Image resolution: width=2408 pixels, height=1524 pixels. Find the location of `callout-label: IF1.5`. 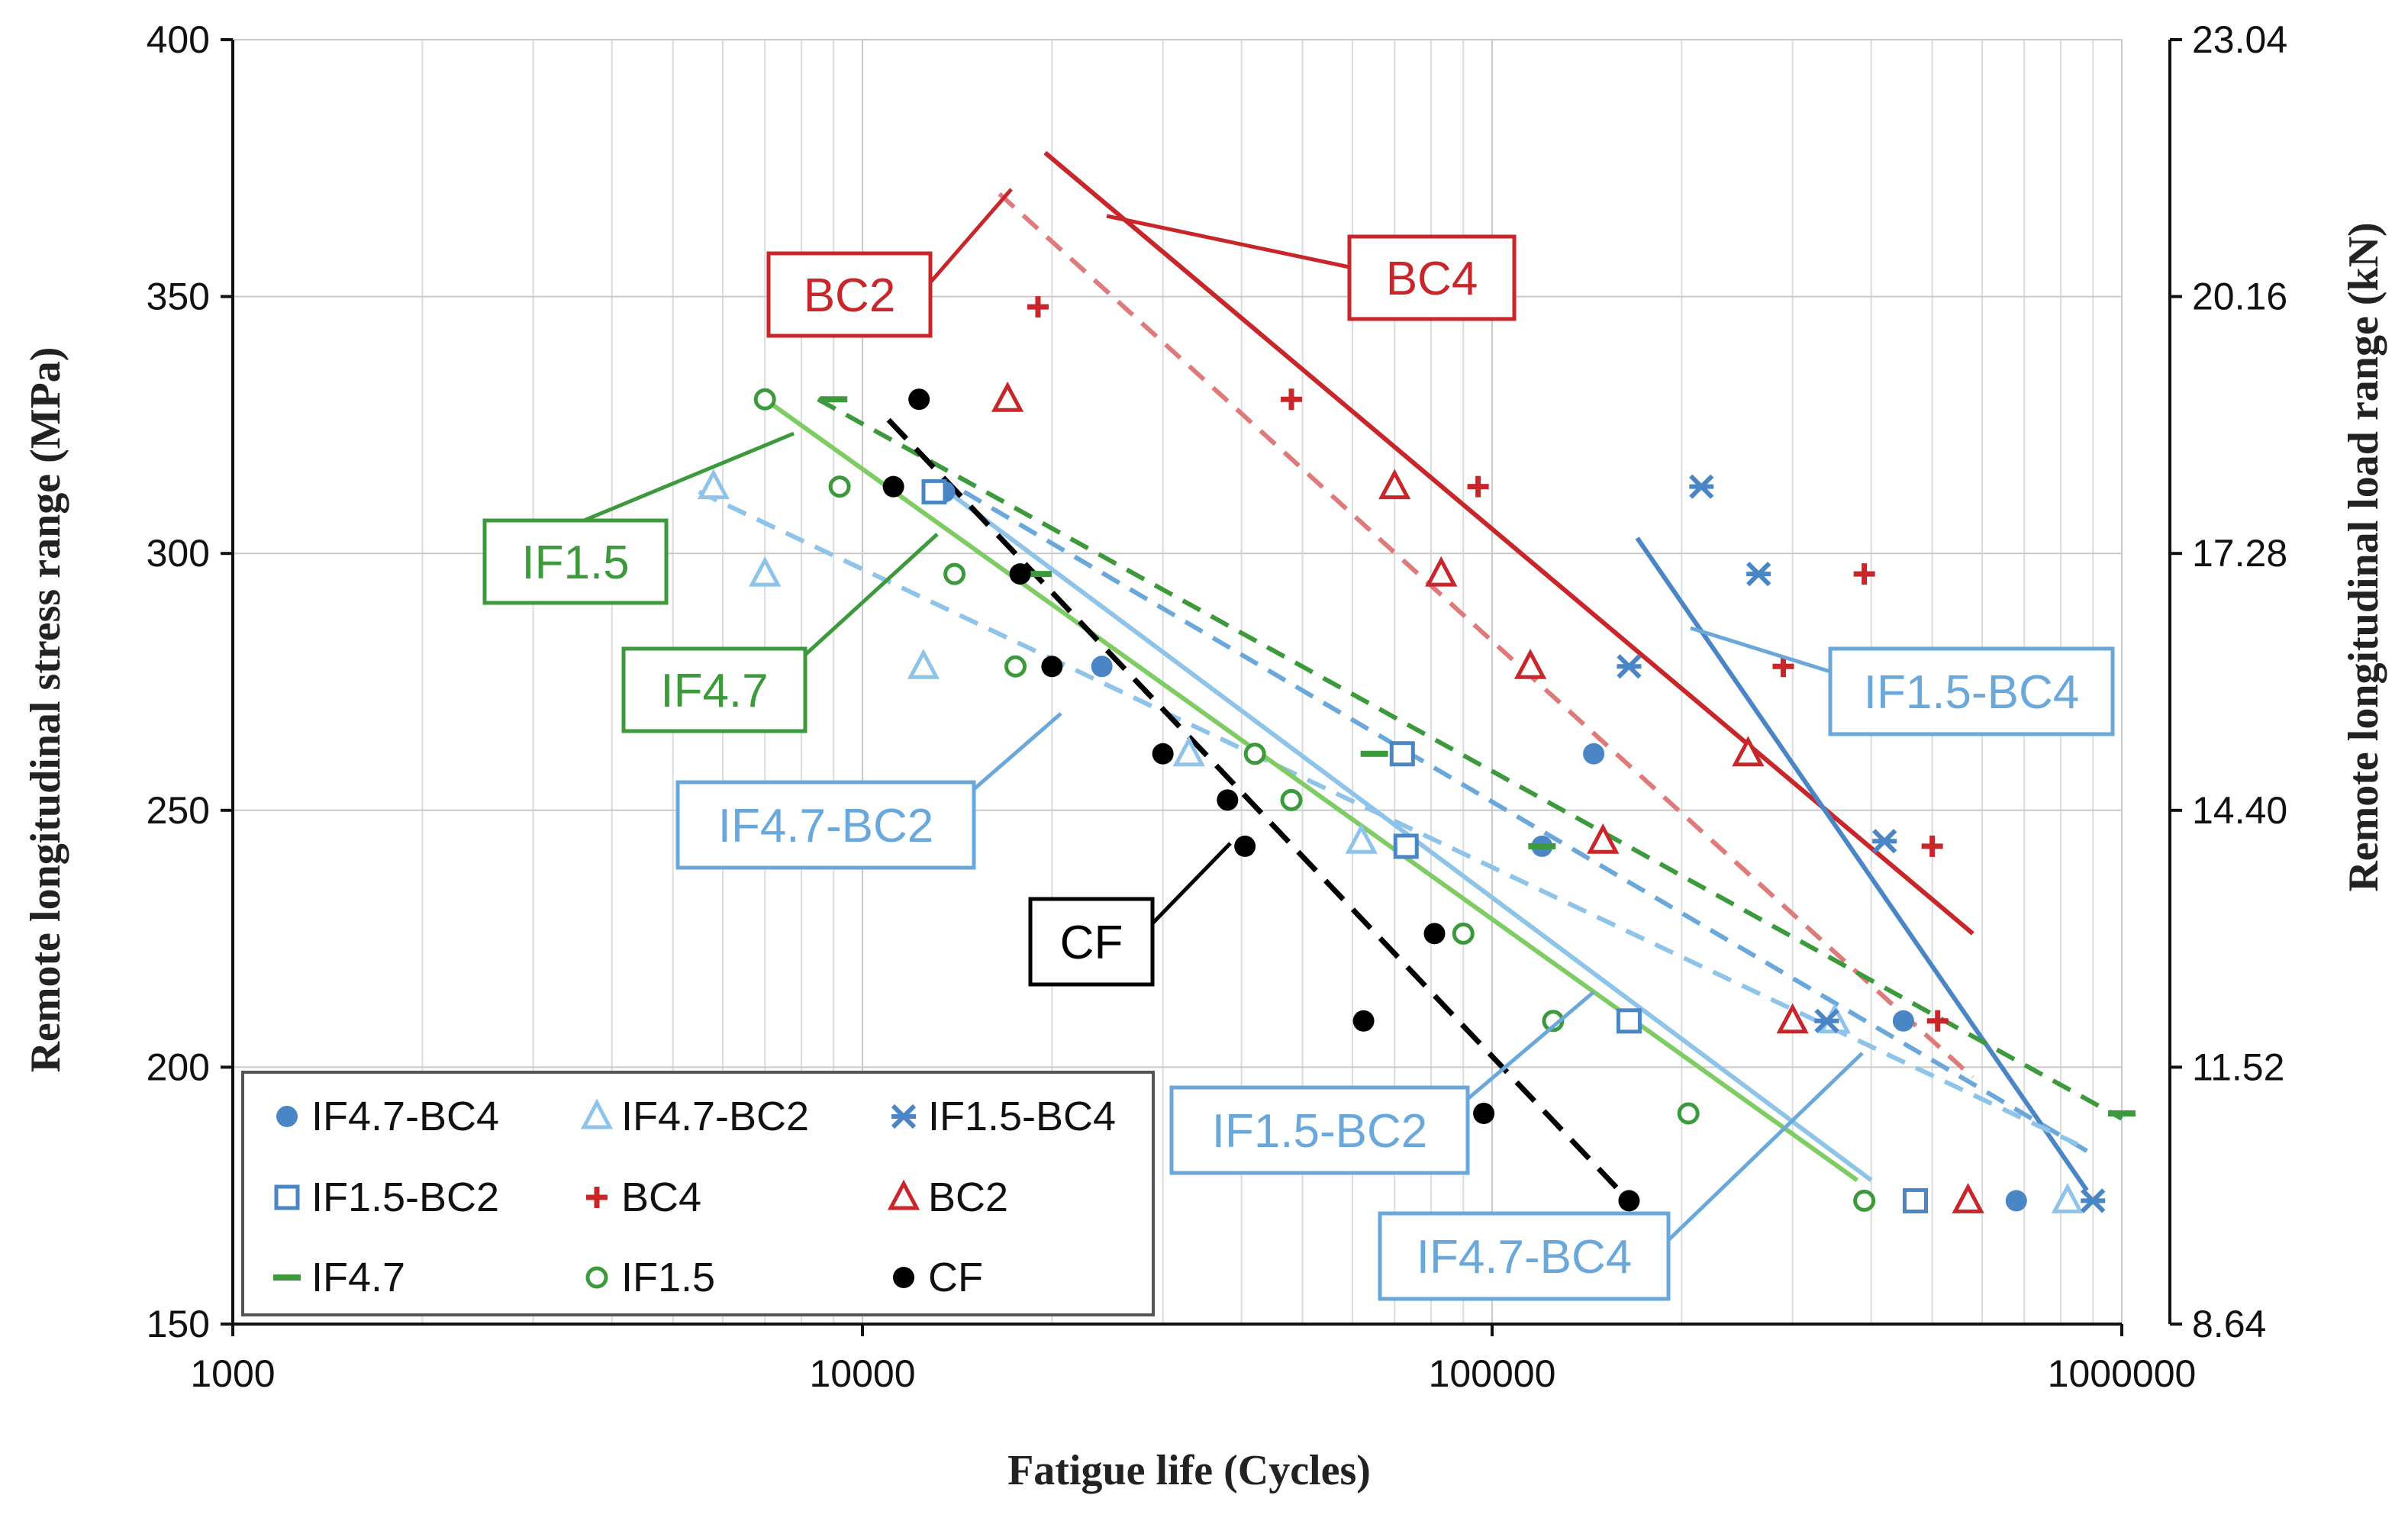

callout-label: IF1.5 is located at coordinates (575, 562).